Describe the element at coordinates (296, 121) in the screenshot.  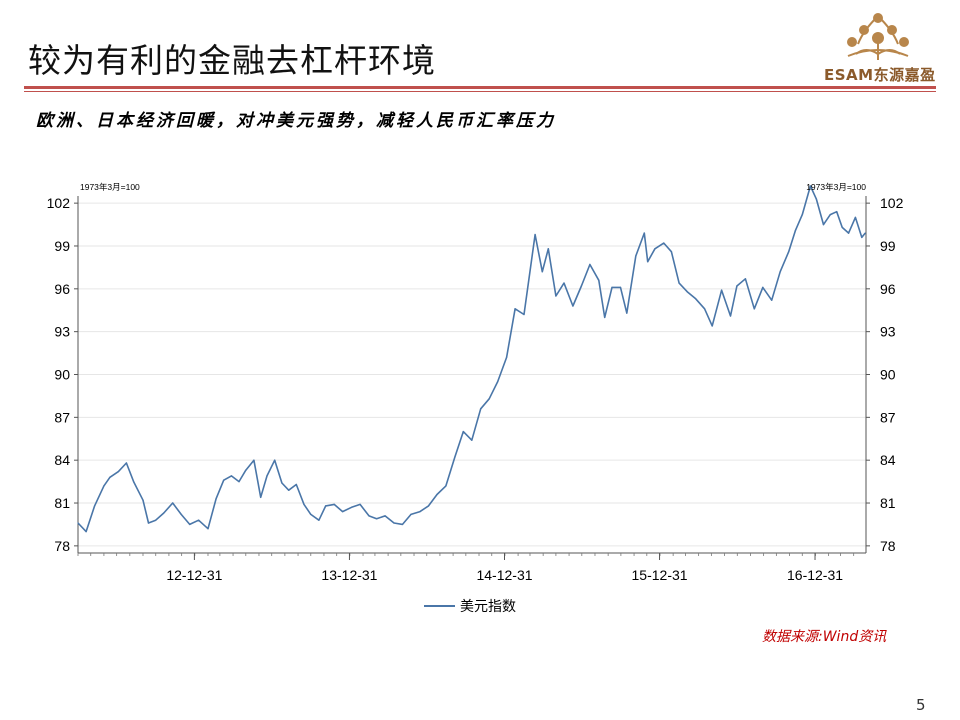
I see `slide-subtitle: 欧洲、日本经济回暖，对冲美元强势，减轻人民币汇率压力` at that location.